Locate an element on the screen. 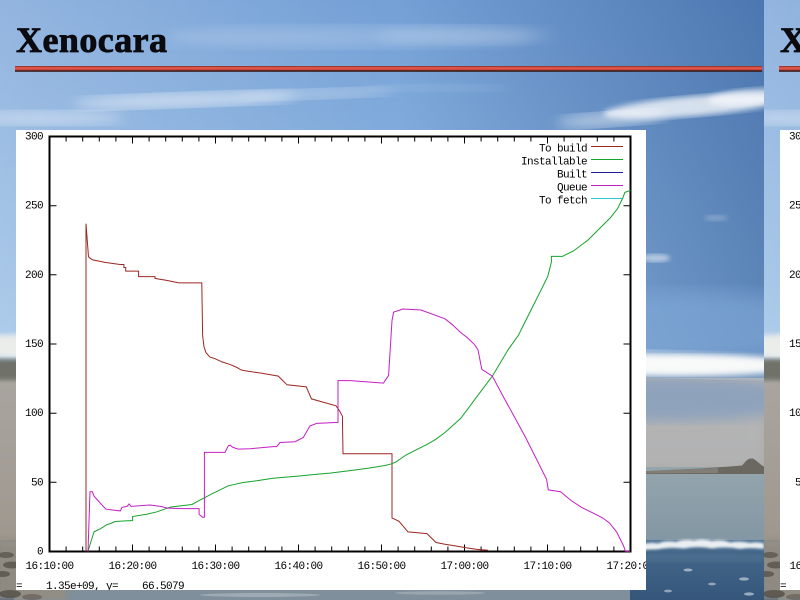 This screenshot has width=800, height=600. svg-text: 17:00:00 is located at coordinates (464, 567).